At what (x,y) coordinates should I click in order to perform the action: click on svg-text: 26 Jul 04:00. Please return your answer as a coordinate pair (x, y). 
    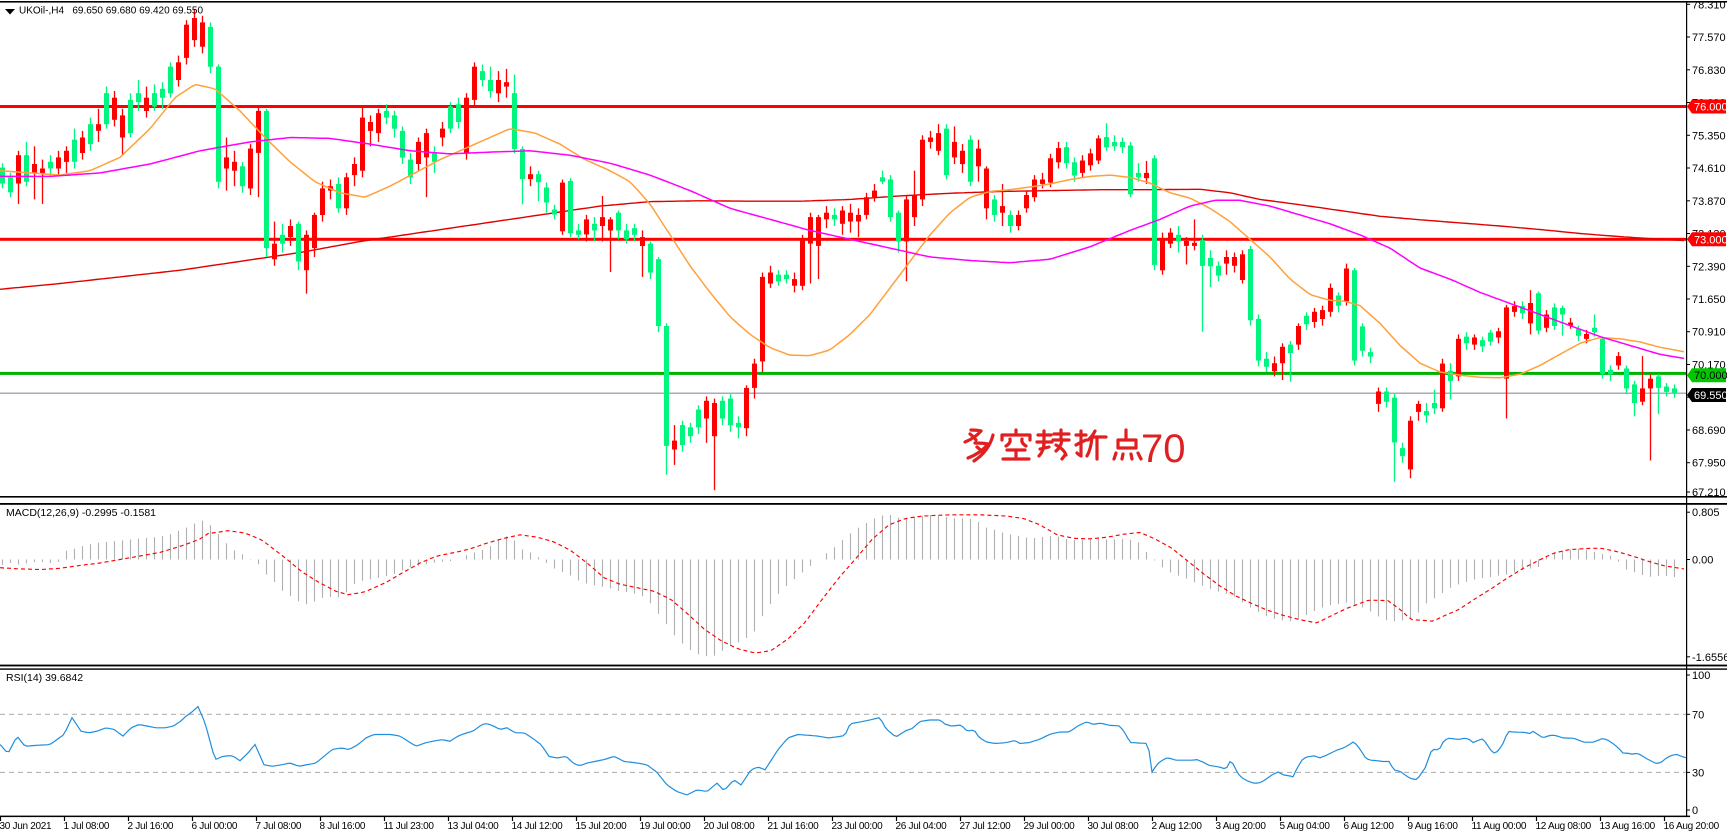
    Looking at the image, I should click on (922, 826).